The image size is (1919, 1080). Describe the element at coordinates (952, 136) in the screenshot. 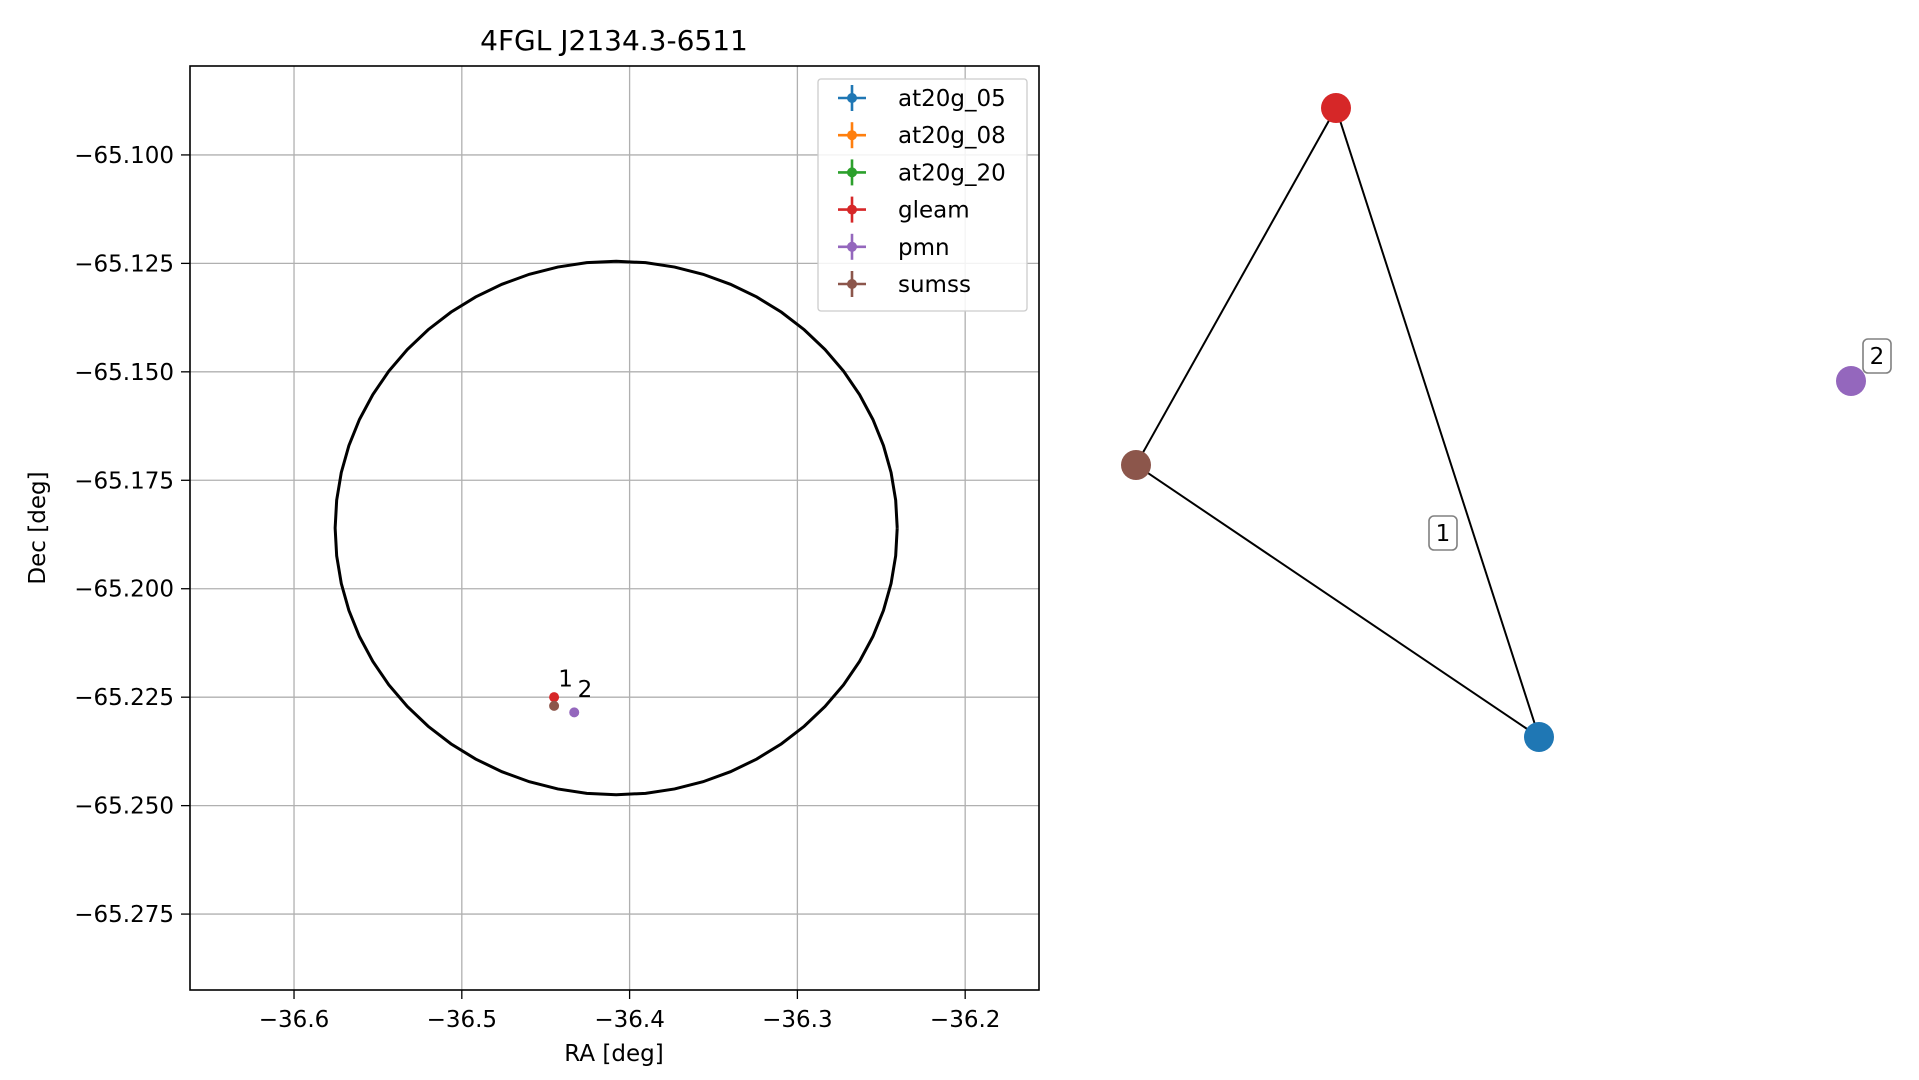

I see `legend-label: at20g_08` at that location.